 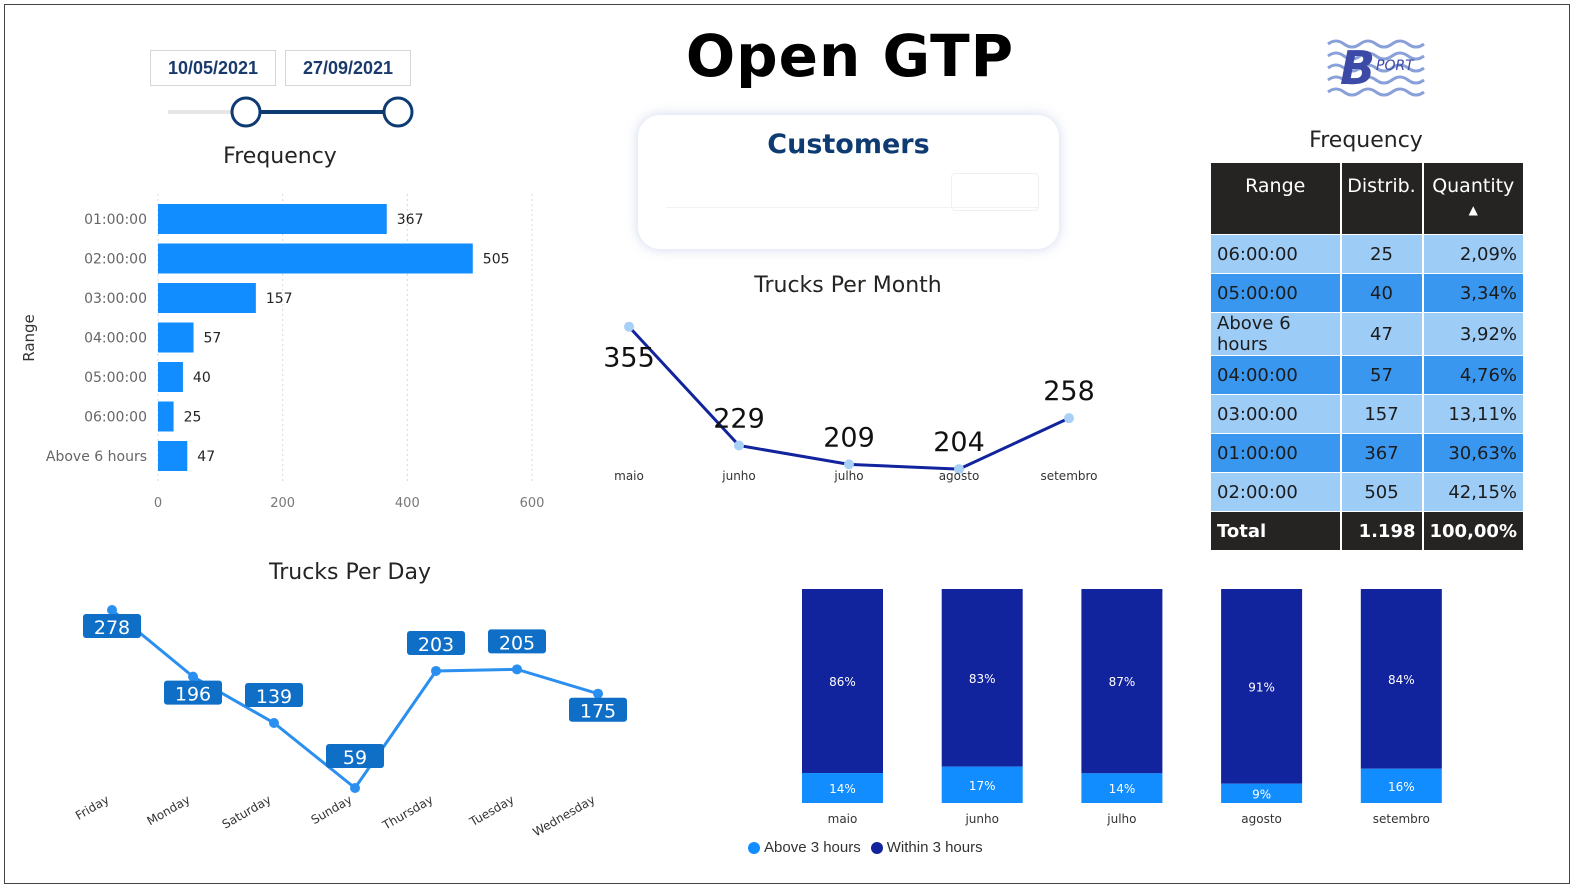 I want to click on table-row: 05:00:00 40 3,34%, so click(x=1367, y=293).